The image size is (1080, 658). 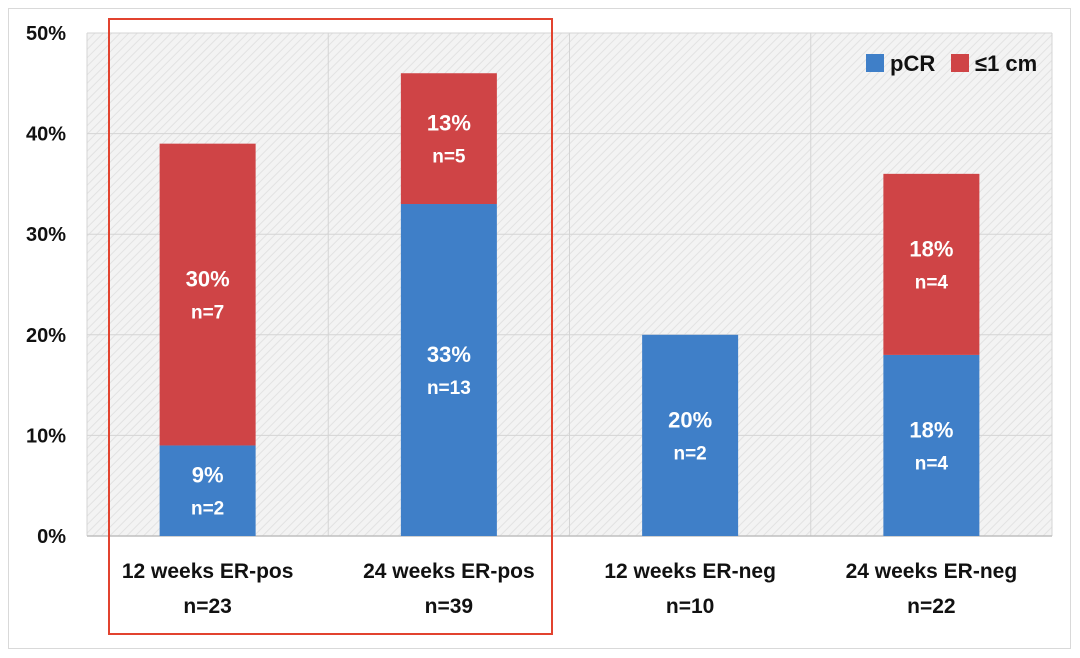 What do you see at coordinates (208, 279) in the screenshot?
I see `bar-value-label: 30%` at bounding box center [208, 279].